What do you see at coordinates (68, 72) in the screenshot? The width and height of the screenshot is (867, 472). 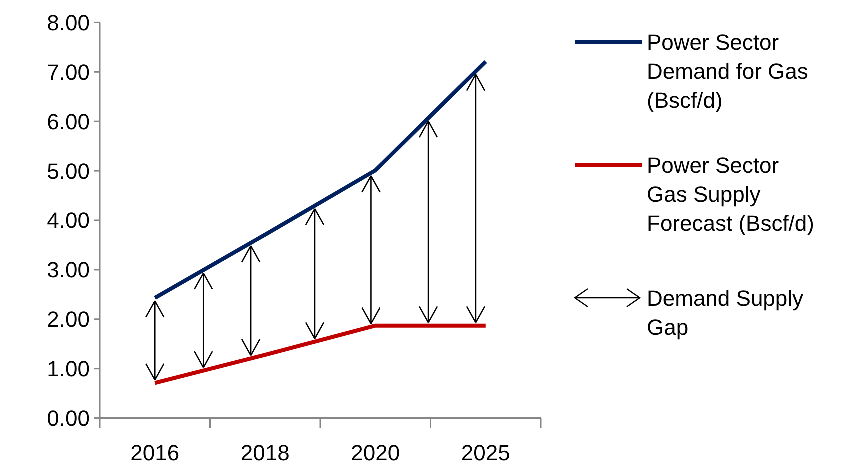 I see `y-tick-label: 7.00` at bounding box center [68, 72].